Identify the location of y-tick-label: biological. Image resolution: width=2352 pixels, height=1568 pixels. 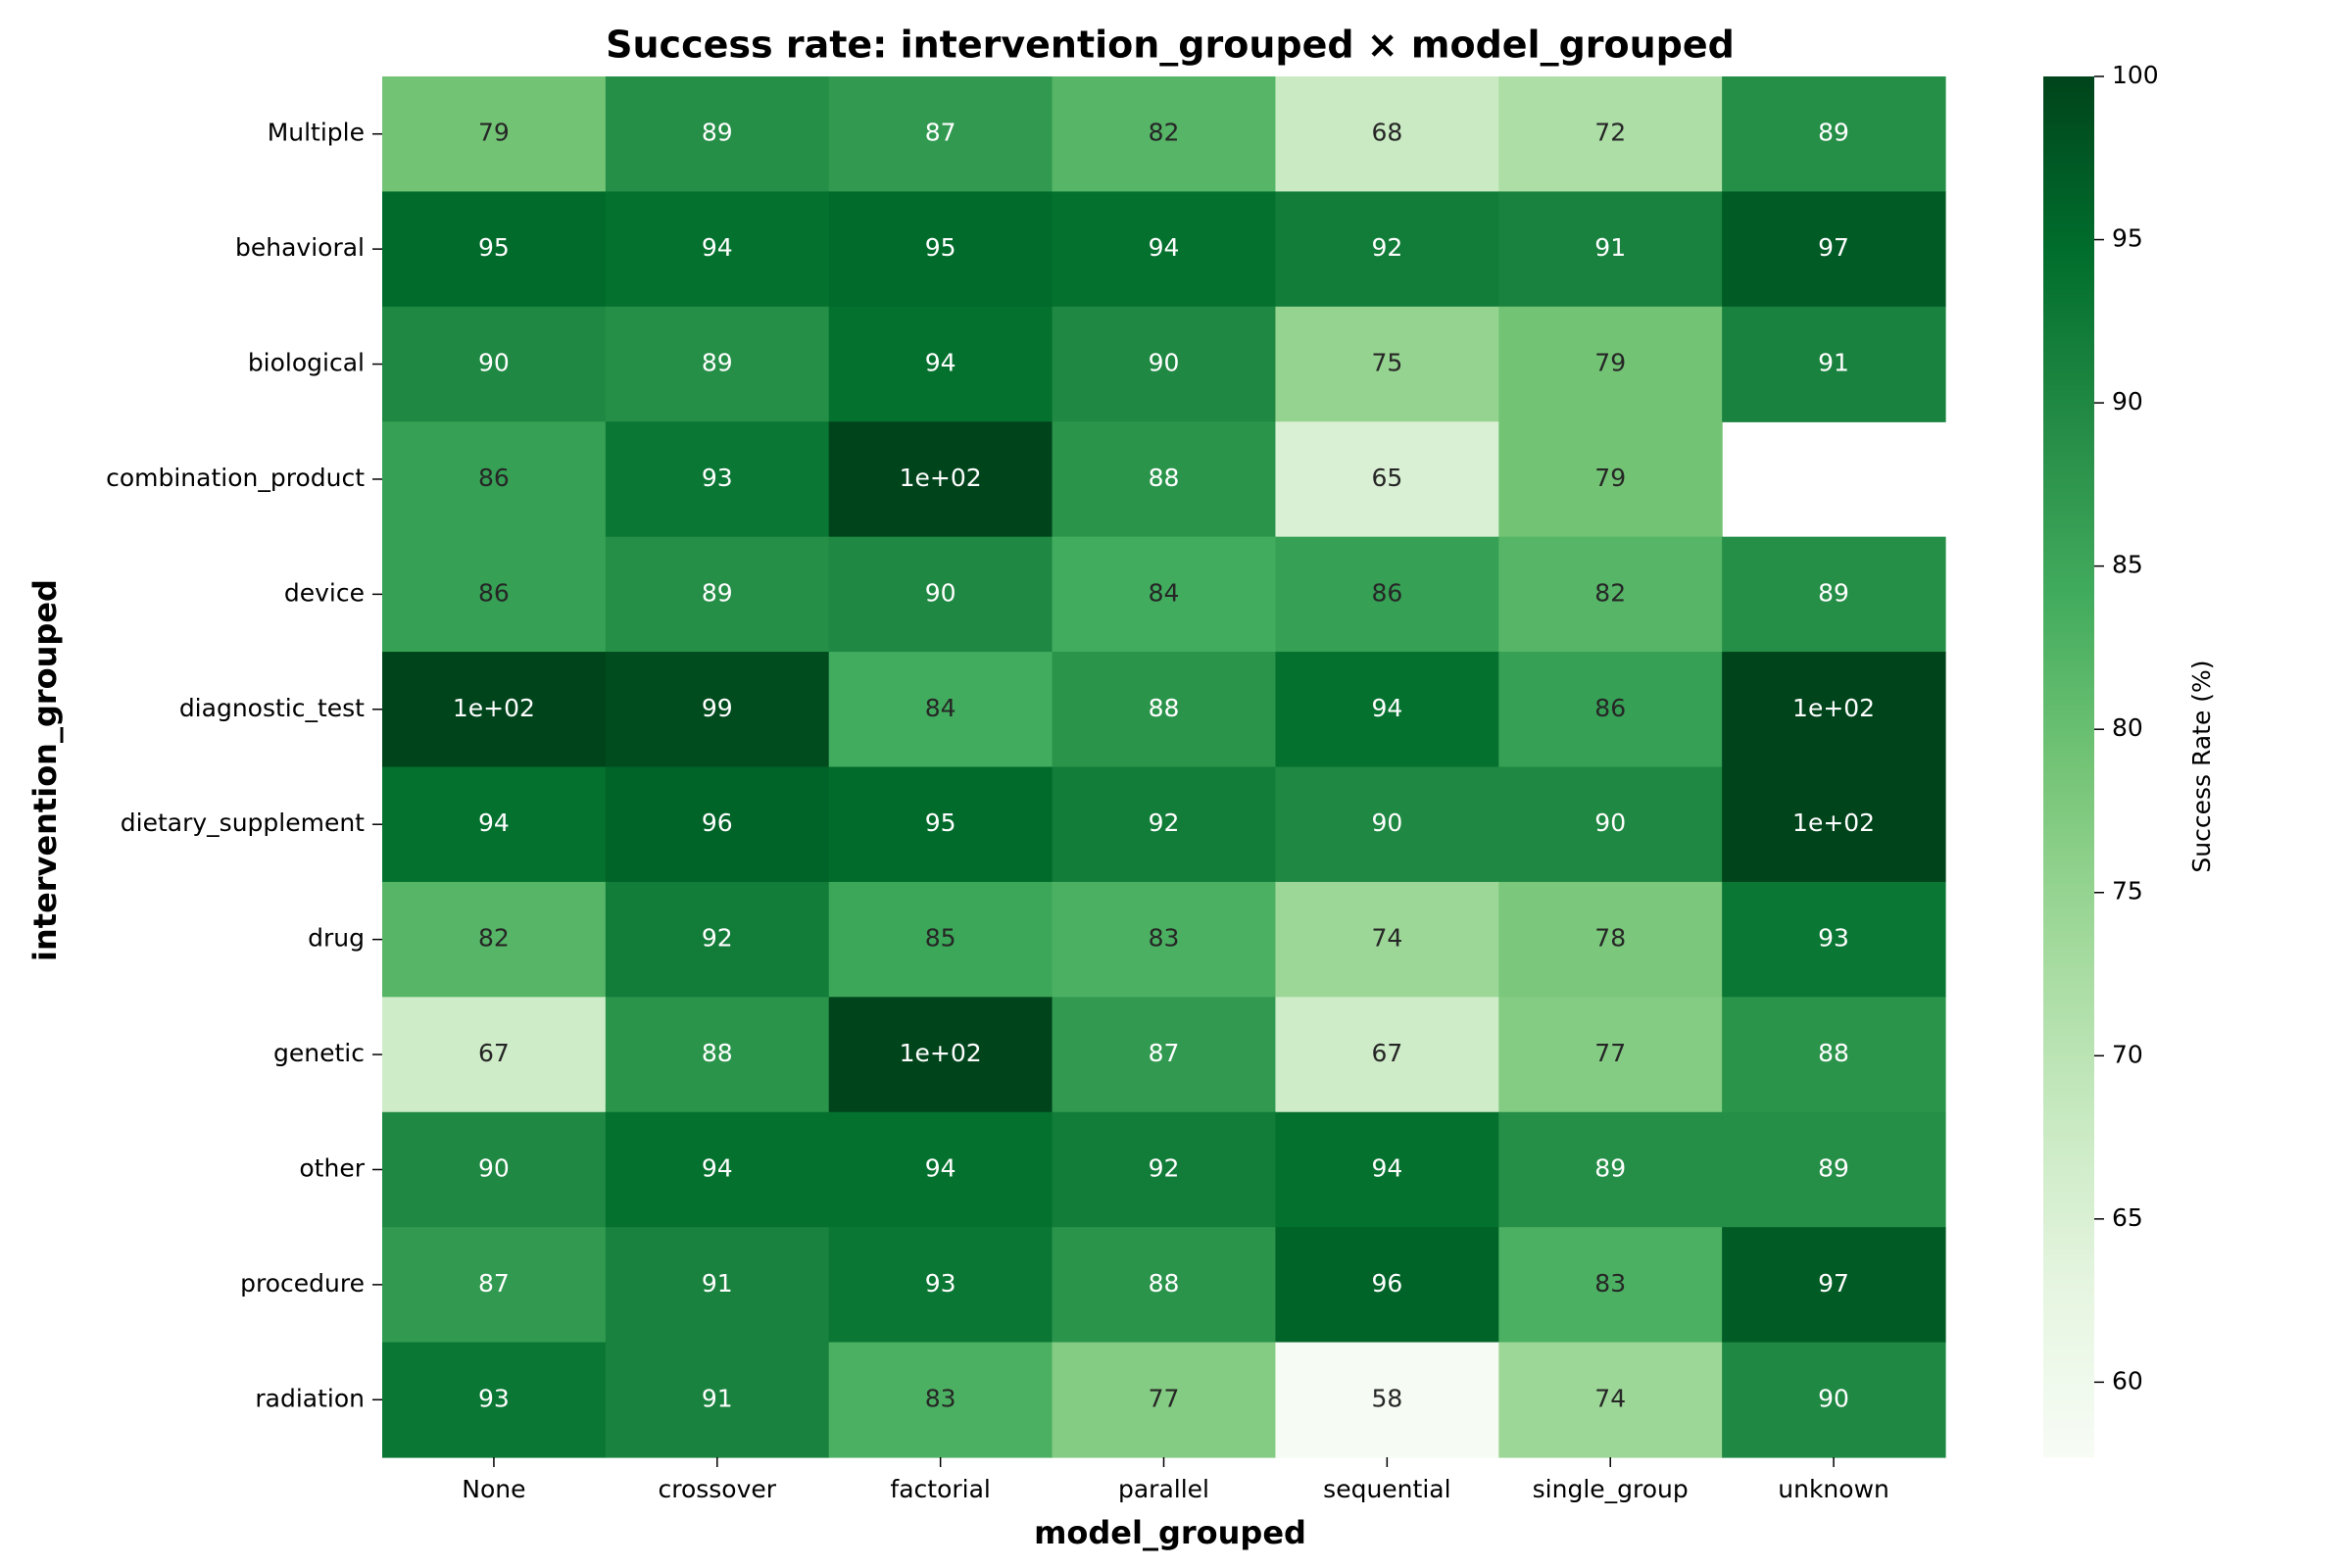
(306, 363).